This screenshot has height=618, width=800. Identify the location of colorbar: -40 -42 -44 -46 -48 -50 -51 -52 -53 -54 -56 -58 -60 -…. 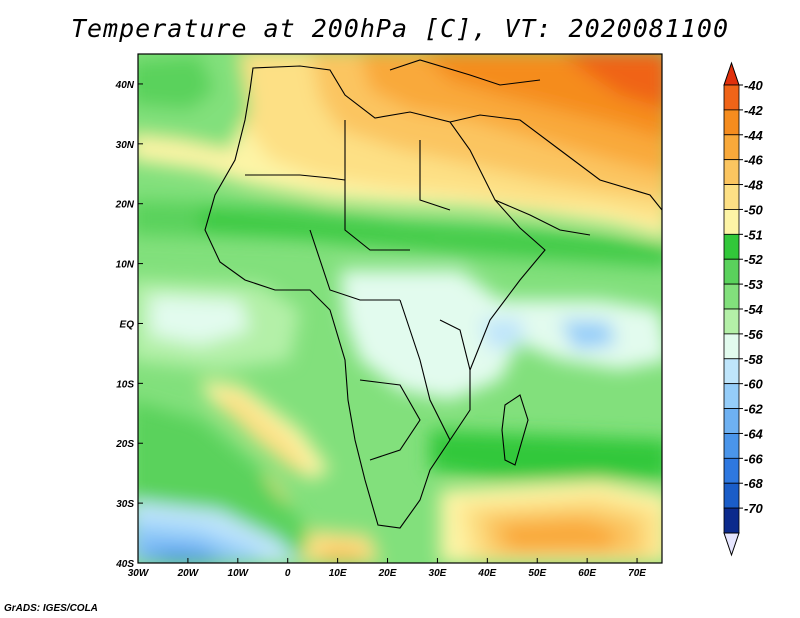
(743, 309).